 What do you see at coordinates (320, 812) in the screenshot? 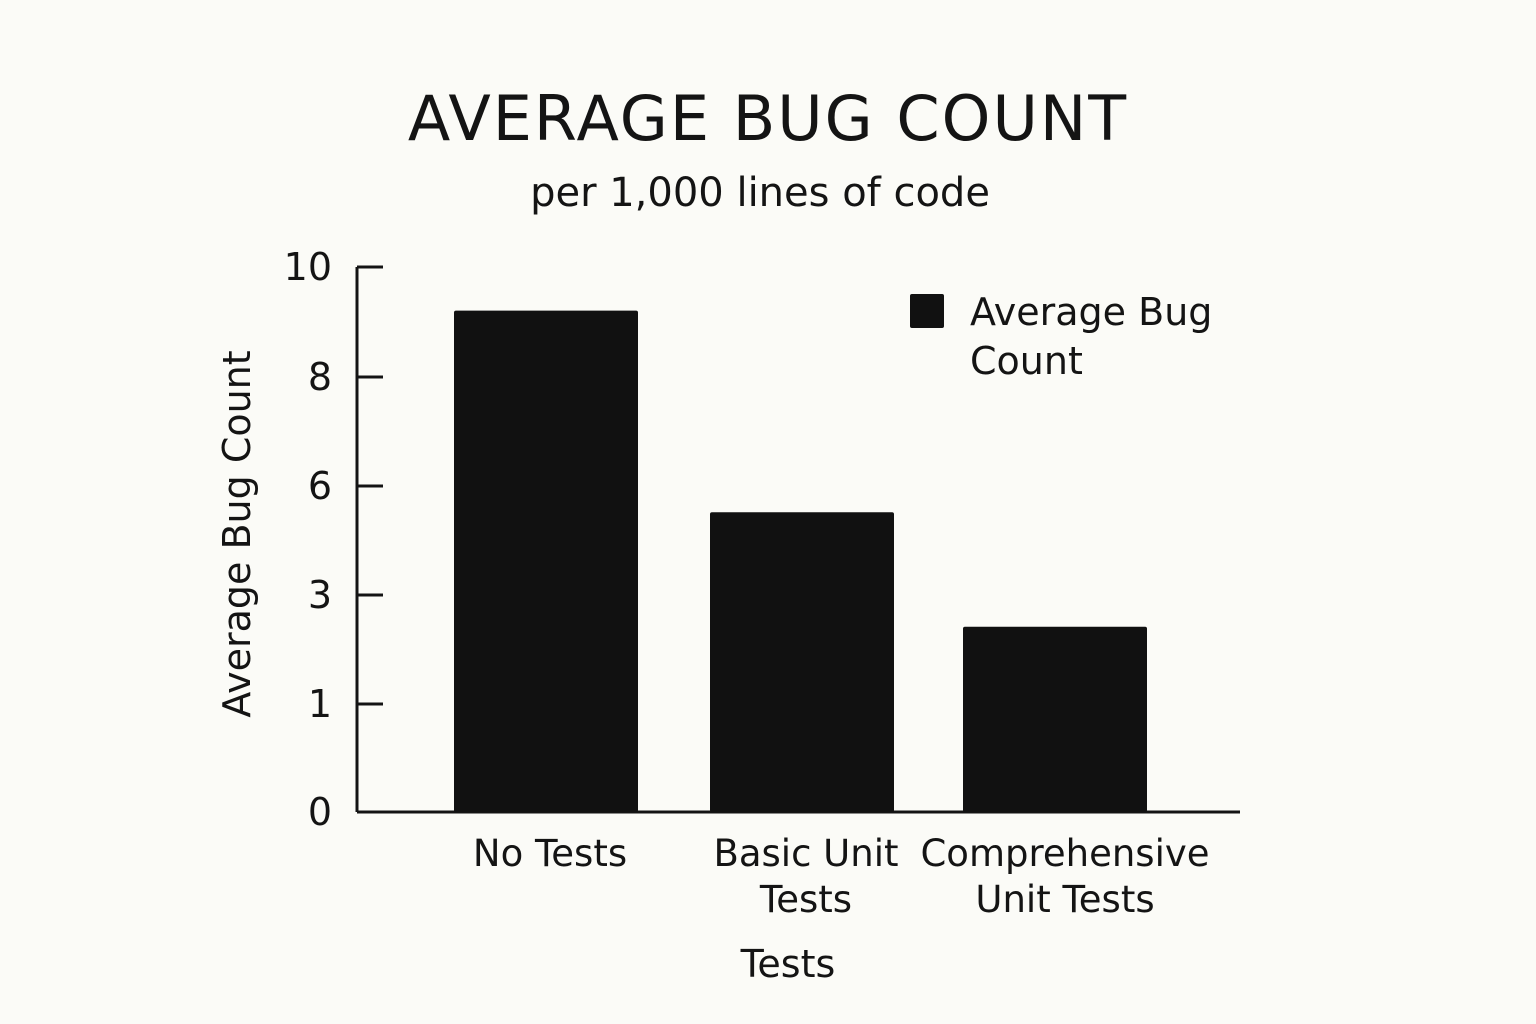
I see `y-tick-label: 0` at bounding box center [320, 812].